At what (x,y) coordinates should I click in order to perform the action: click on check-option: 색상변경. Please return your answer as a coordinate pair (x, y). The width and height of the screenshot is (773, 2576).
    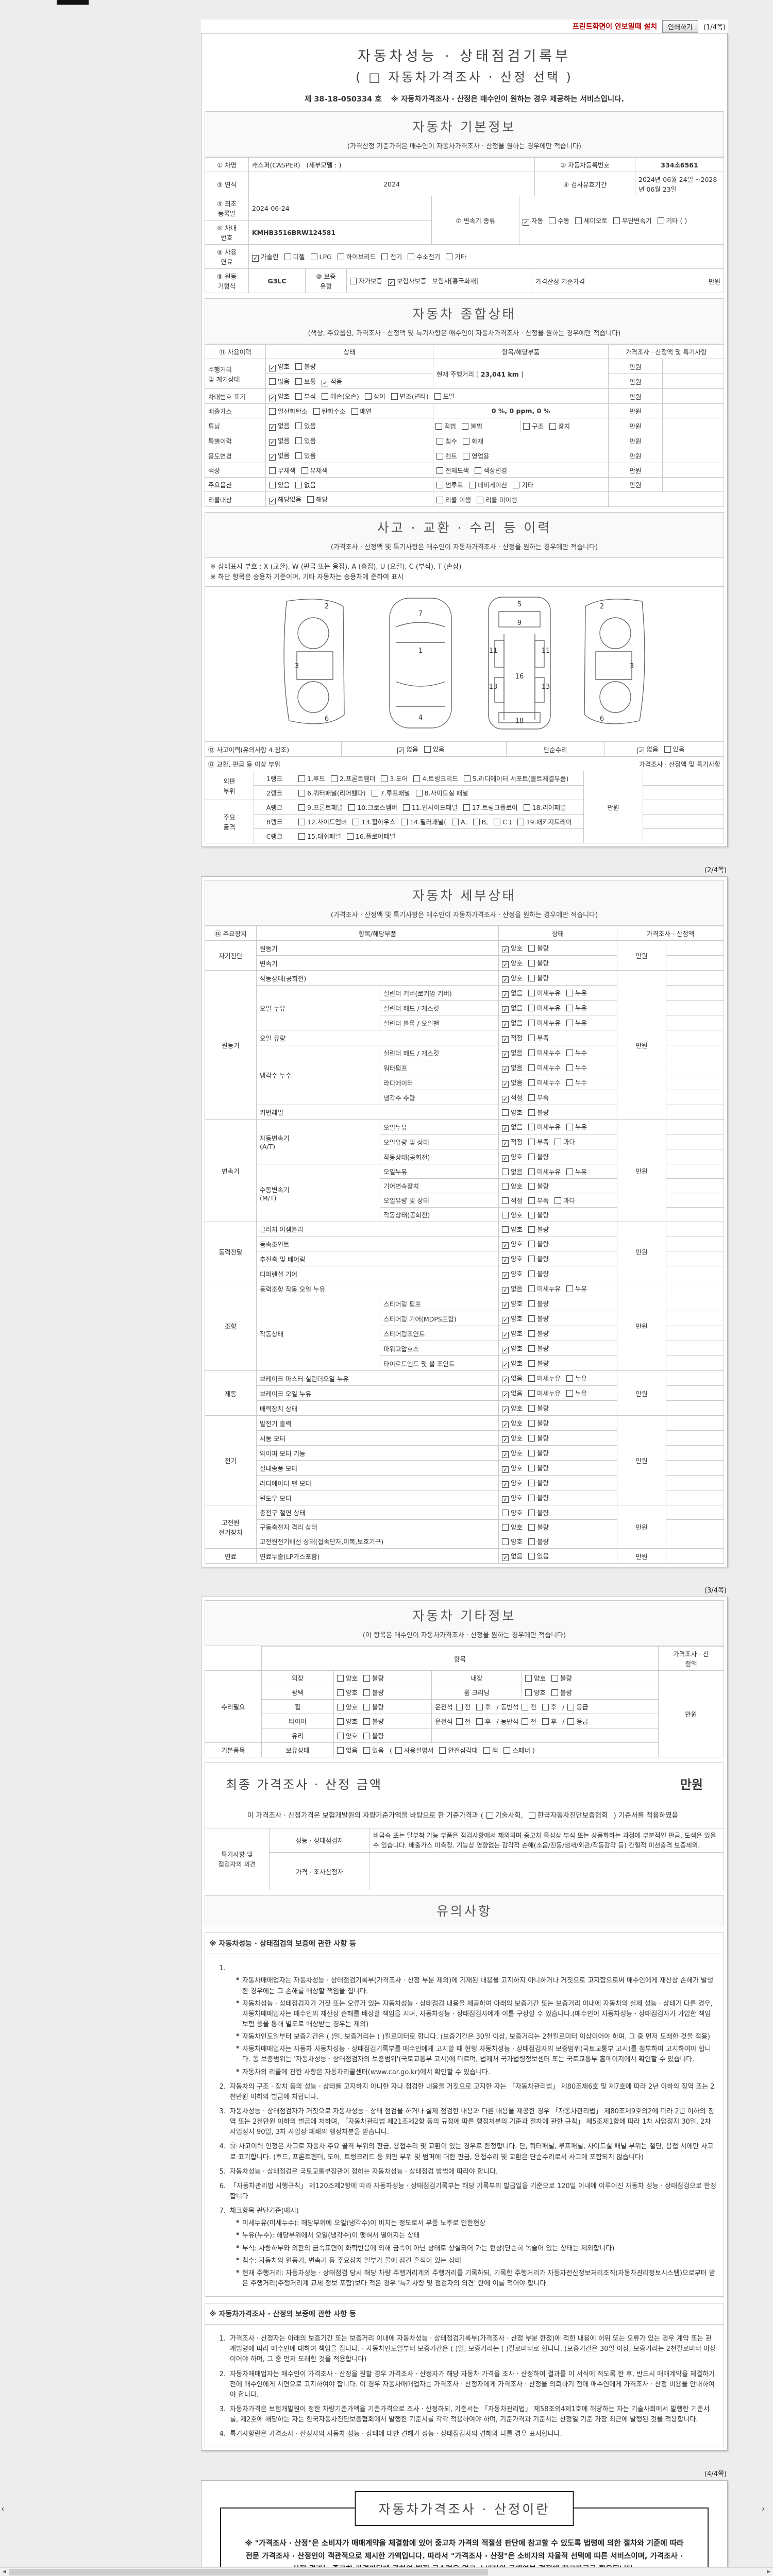
    Looking at the image, I should click on (491, 470).